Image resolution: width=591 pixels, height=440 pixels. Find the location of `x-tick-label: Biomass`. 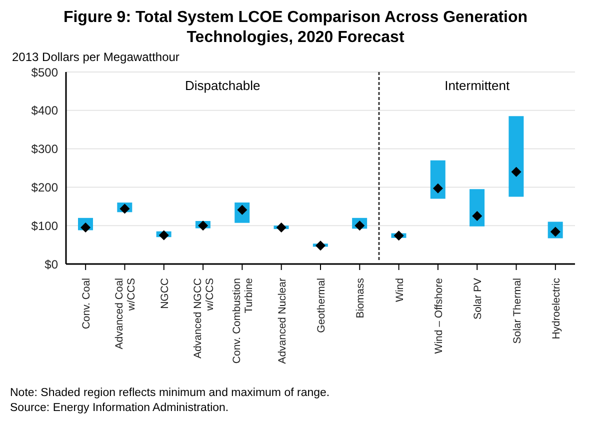

x-tick-label: Biomass is located at coordinates (360, 298).